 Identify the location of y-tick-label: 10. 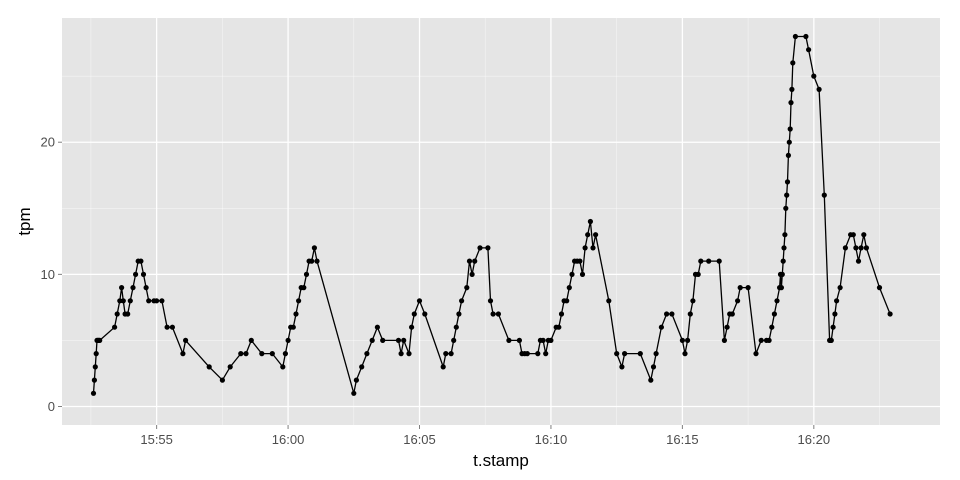
(48, 274).